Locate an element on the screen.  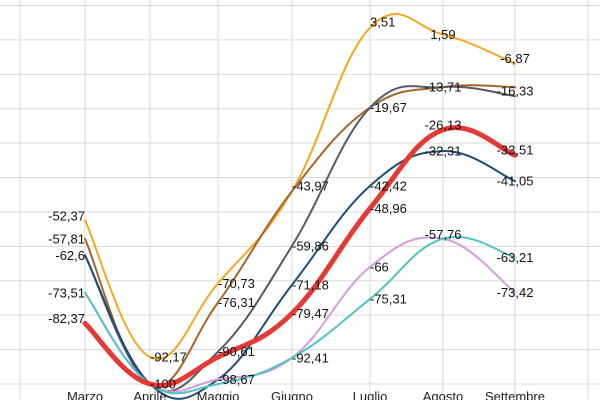
data-label: -26,13 is located at coordinates (443, 124).